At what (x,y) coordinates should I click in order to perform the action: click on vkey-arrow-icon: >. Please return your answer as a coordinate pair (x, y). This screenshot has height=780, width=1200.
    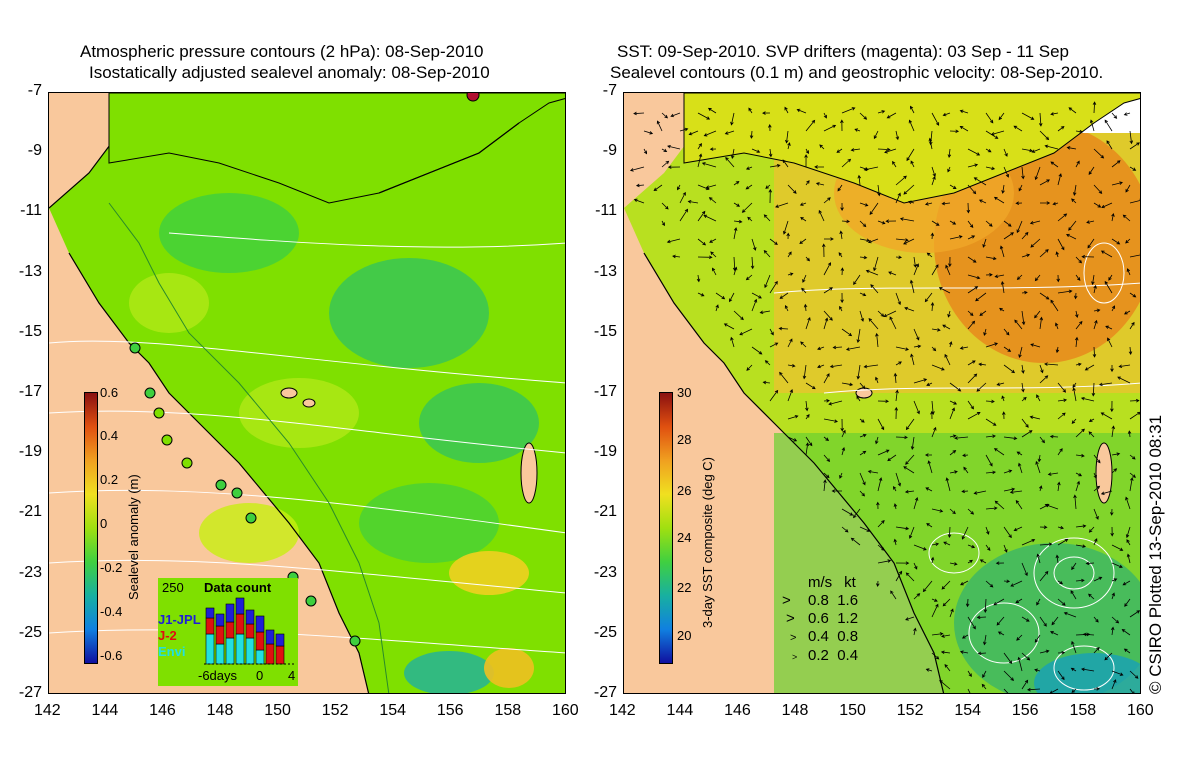
    Looking at the image, I should click on (793, 638).